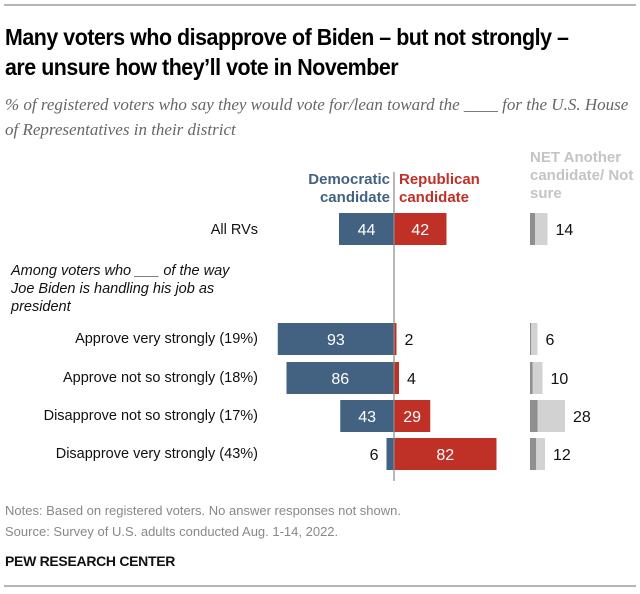 Image resolution: width=640 pixels, height=594 pixels. What do you see at coordinates (349, 188) in the screenshot?
I see `legend-democratic: Democratic candidate` at bounding box center [349, 188].